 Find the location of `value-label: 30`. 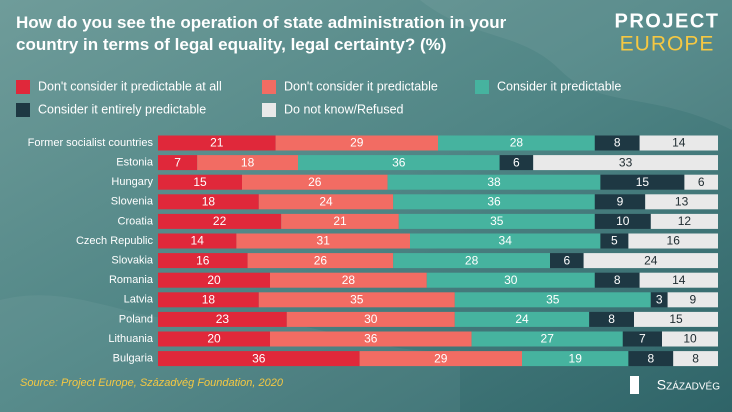

value-label: 30 is located at coordinates (371, 319).